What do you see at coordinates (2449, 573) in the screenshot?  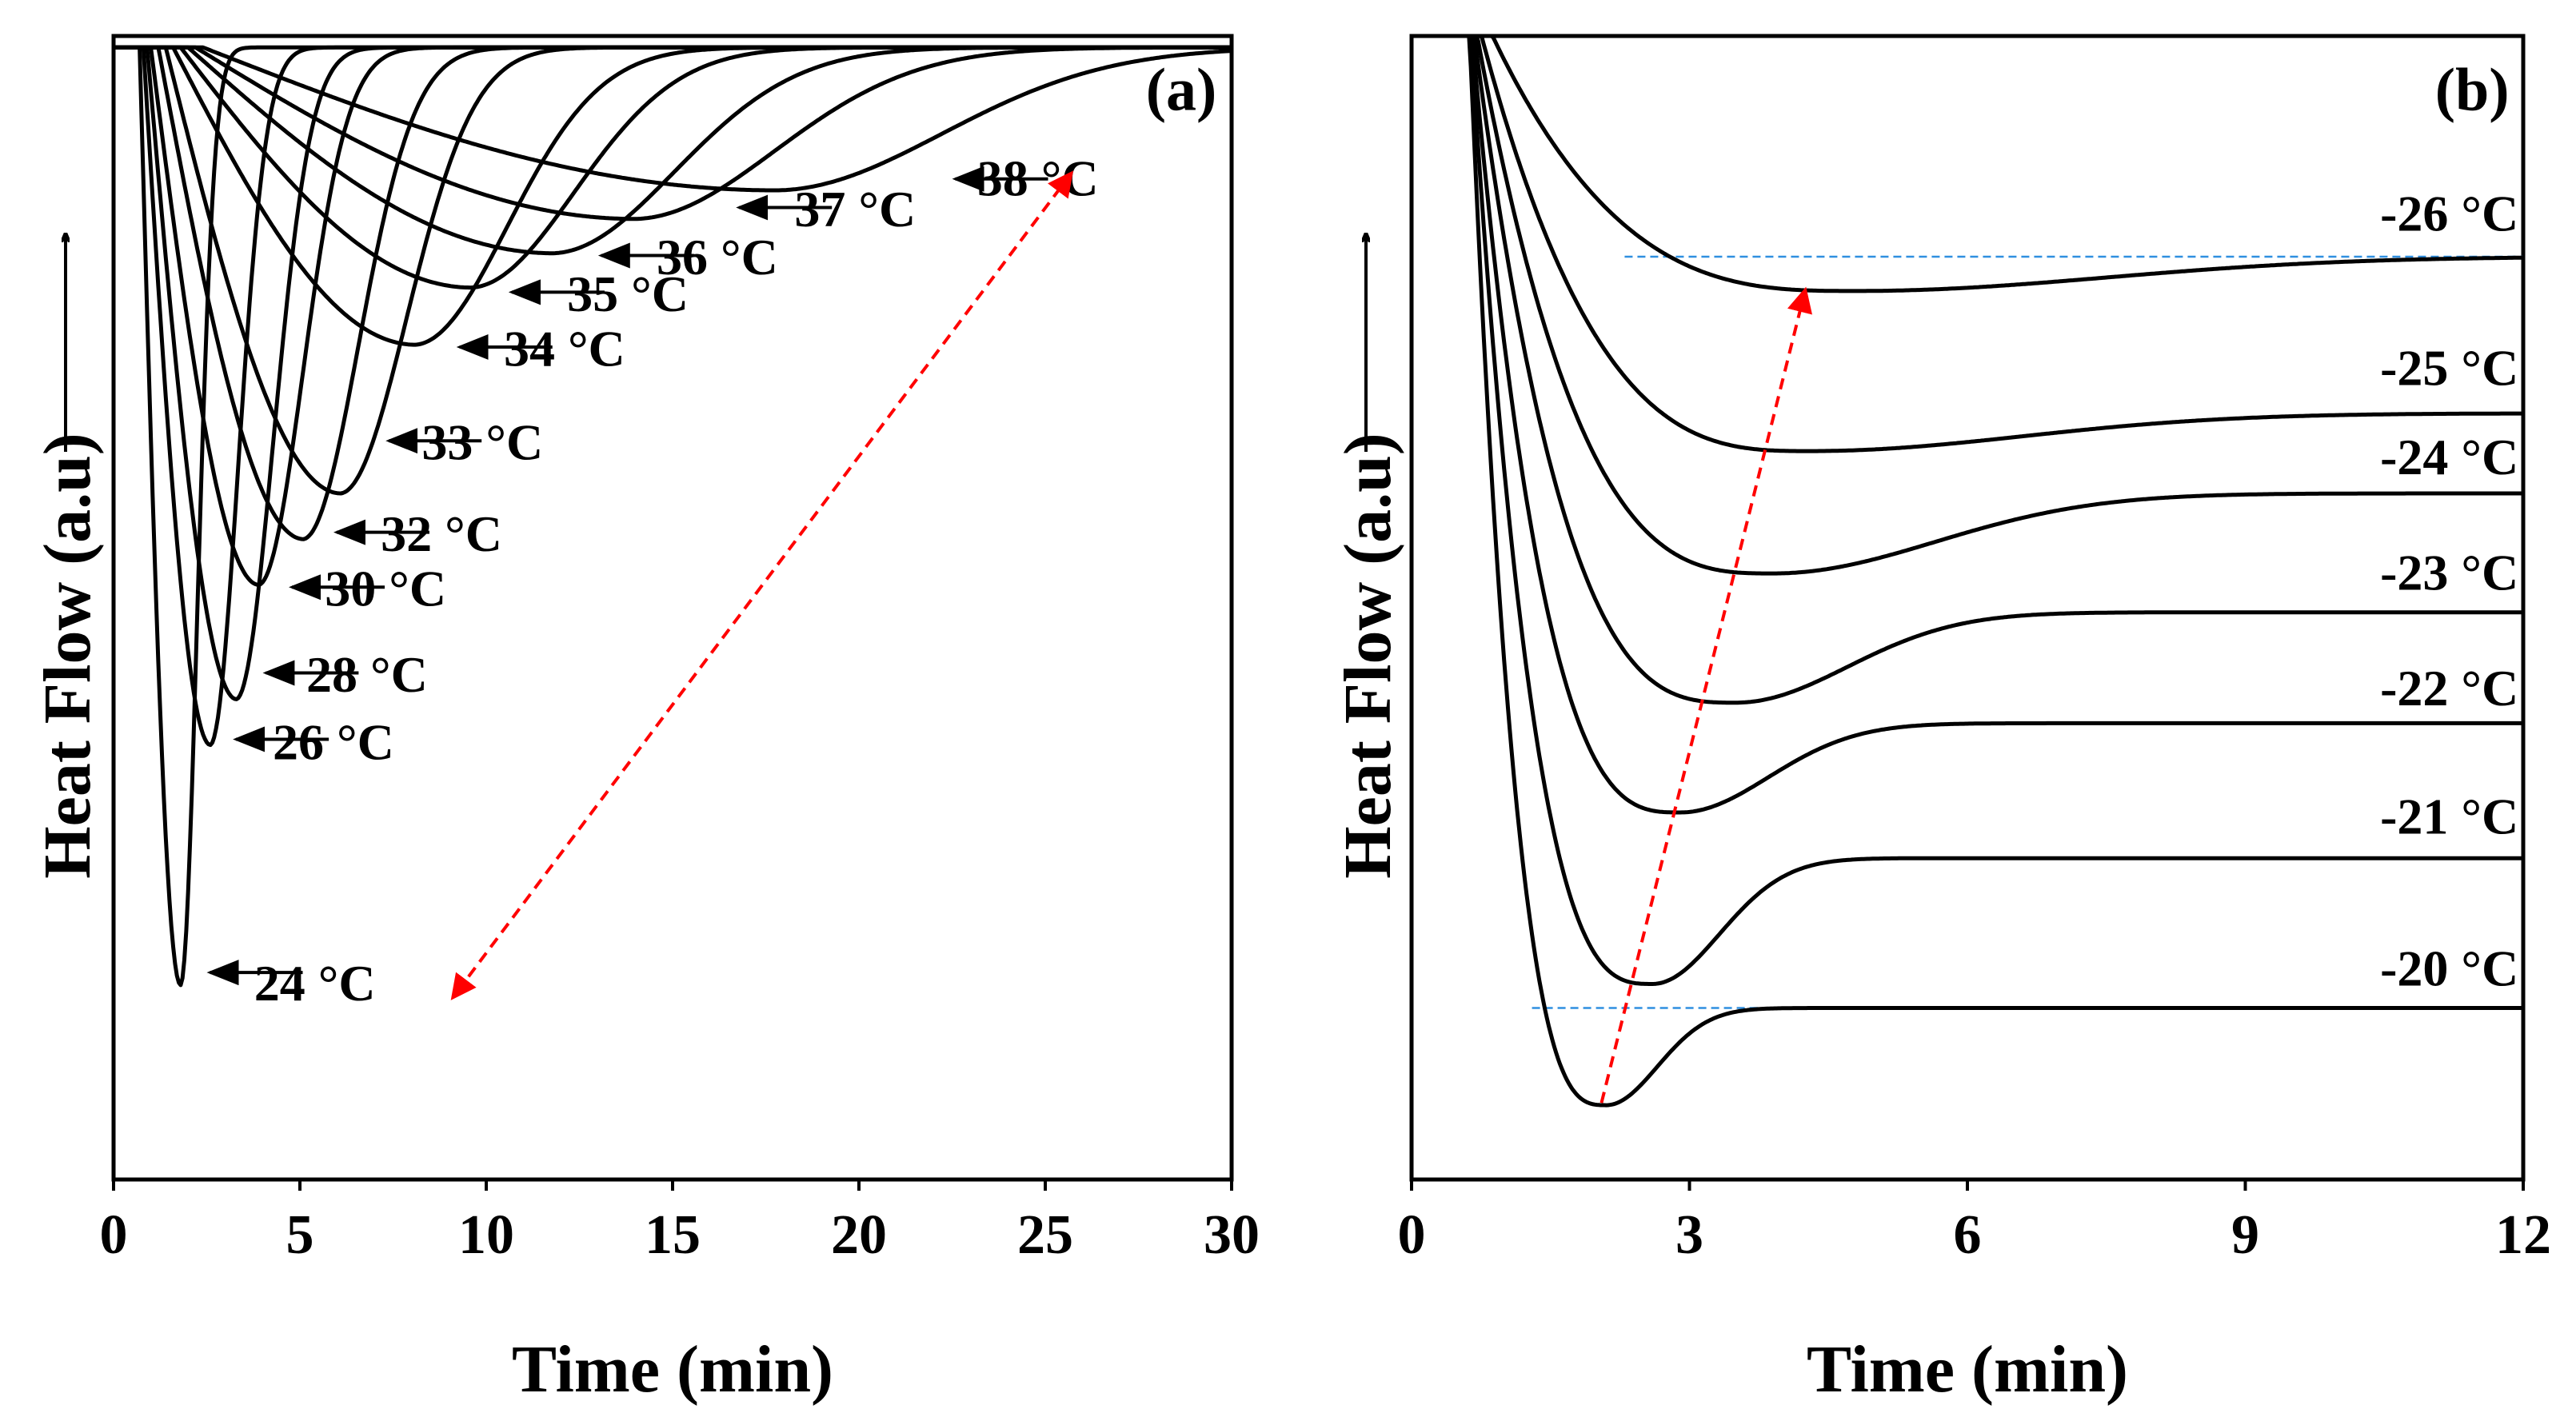 I see `curve-label: -23 °C` at bounding box center [2449, 573].